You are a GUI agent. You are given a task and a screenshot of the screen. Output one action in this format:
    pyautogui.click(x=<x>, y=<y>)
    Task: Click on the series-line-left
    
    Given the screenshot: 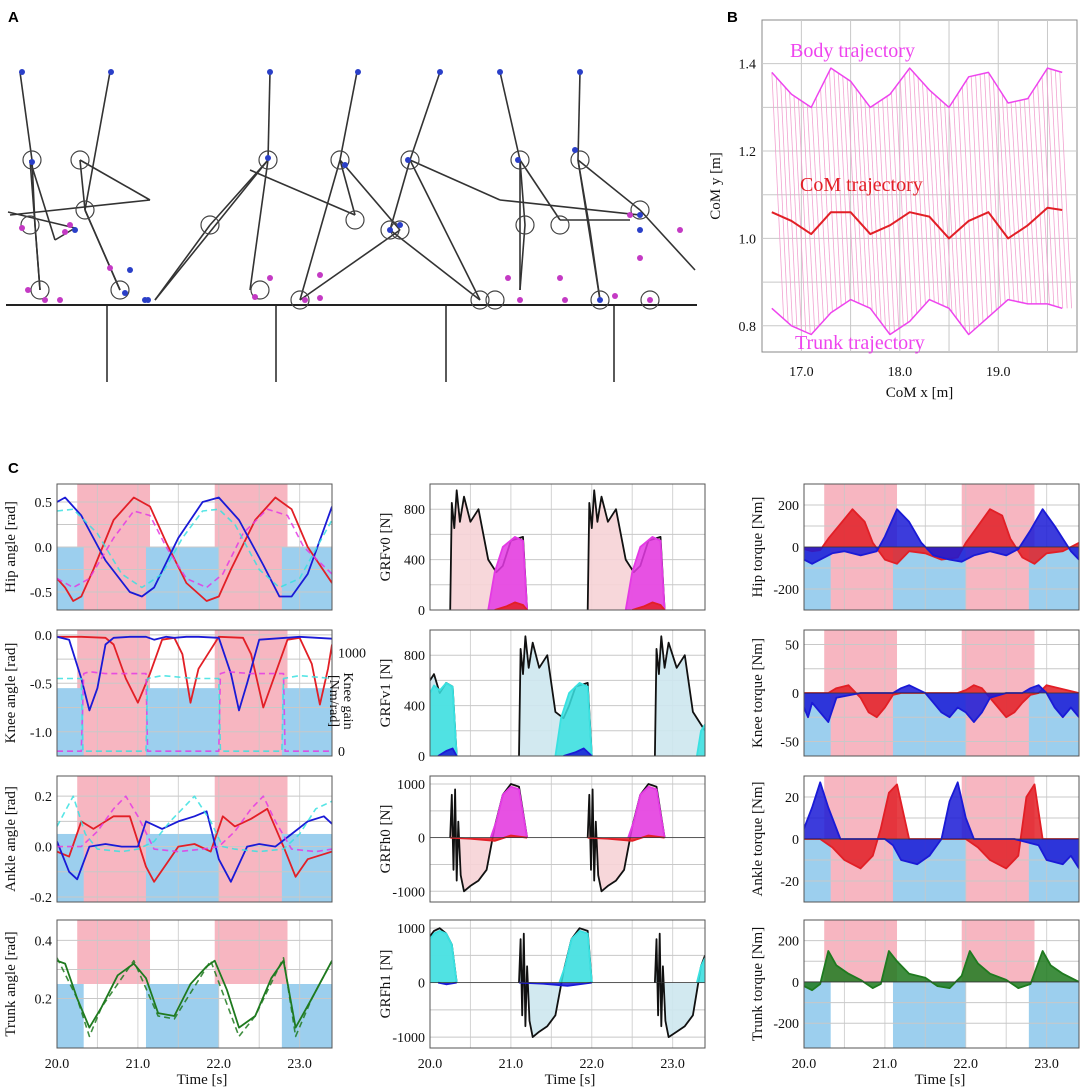 What is the action you would take?
    pyautogui.click(x=194, y=547)
    